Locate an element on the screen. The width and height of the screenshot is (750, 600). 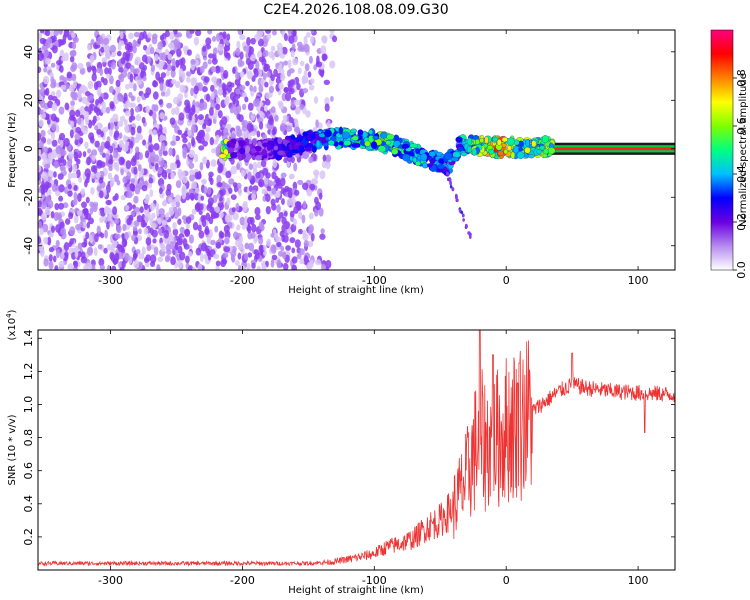
snr-x-label: Height of straight line (km) is located at coordinates (356, 590).